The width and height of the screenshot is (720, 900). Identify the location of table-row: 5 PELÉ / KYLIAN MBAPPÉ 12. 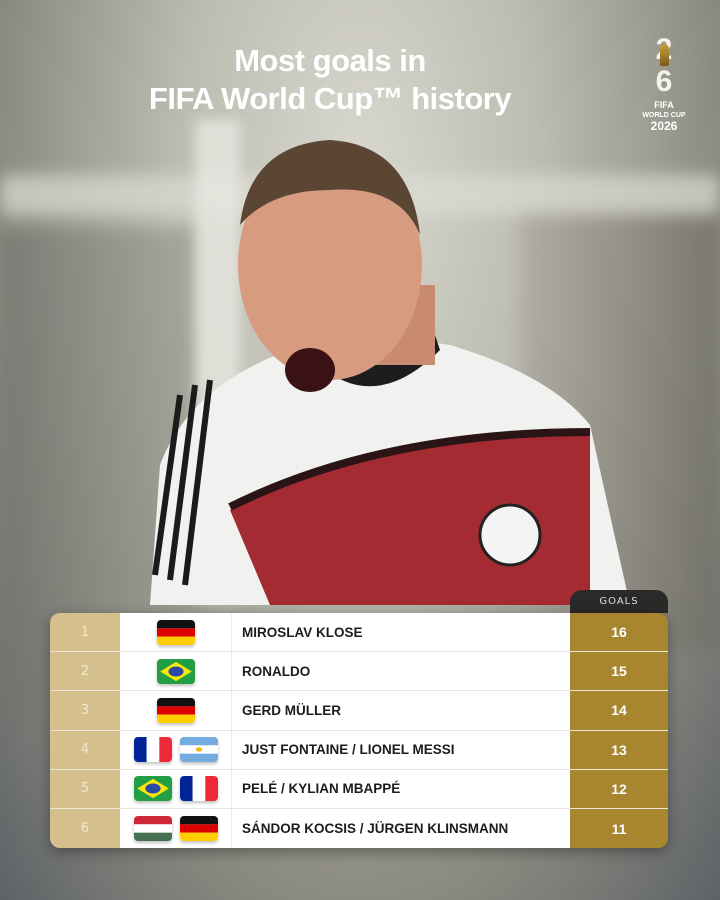
(359, 789).